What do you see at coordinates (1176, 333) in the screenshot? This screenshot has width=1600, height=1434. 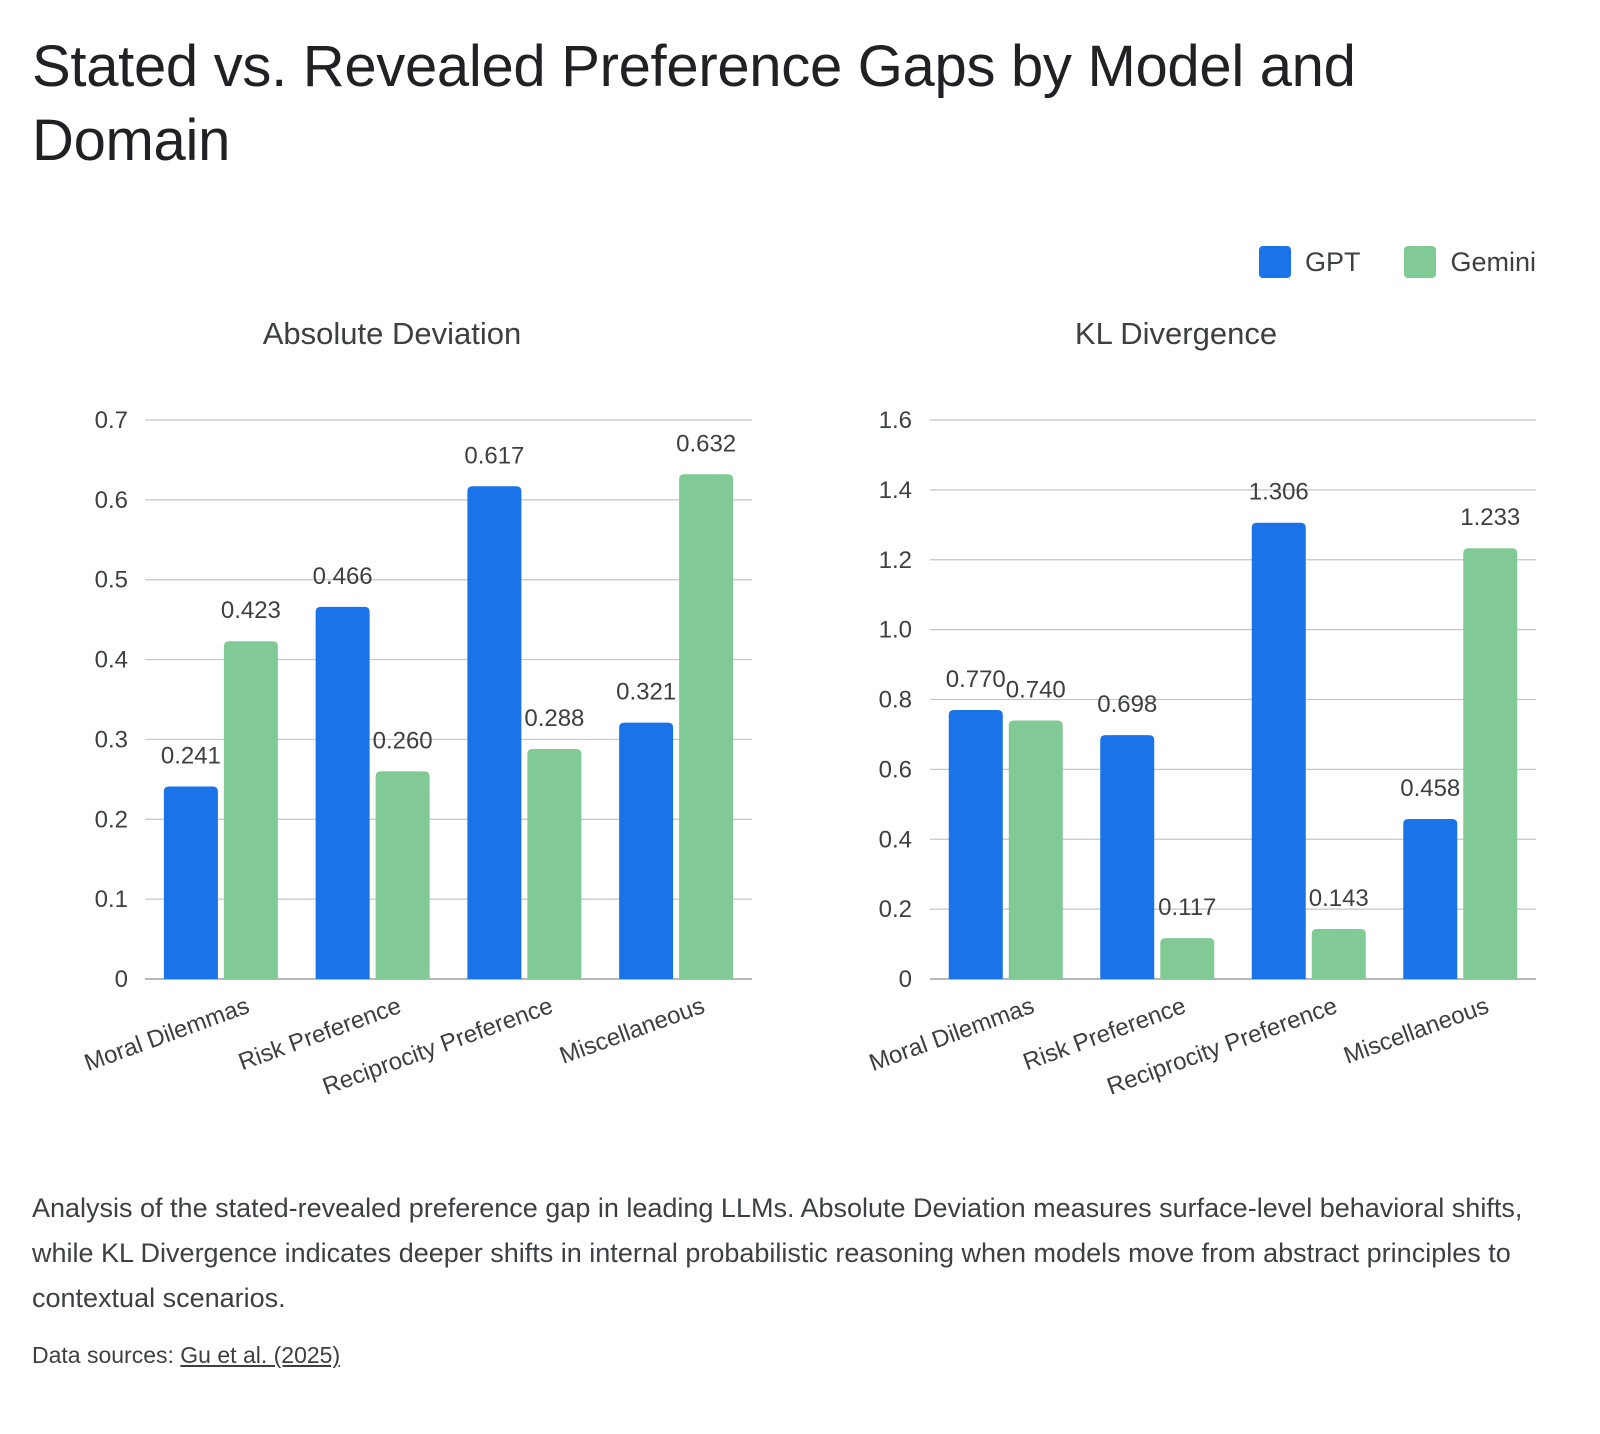 I see `chart-title: KL Divergence` at bounding box center [1176, 333].